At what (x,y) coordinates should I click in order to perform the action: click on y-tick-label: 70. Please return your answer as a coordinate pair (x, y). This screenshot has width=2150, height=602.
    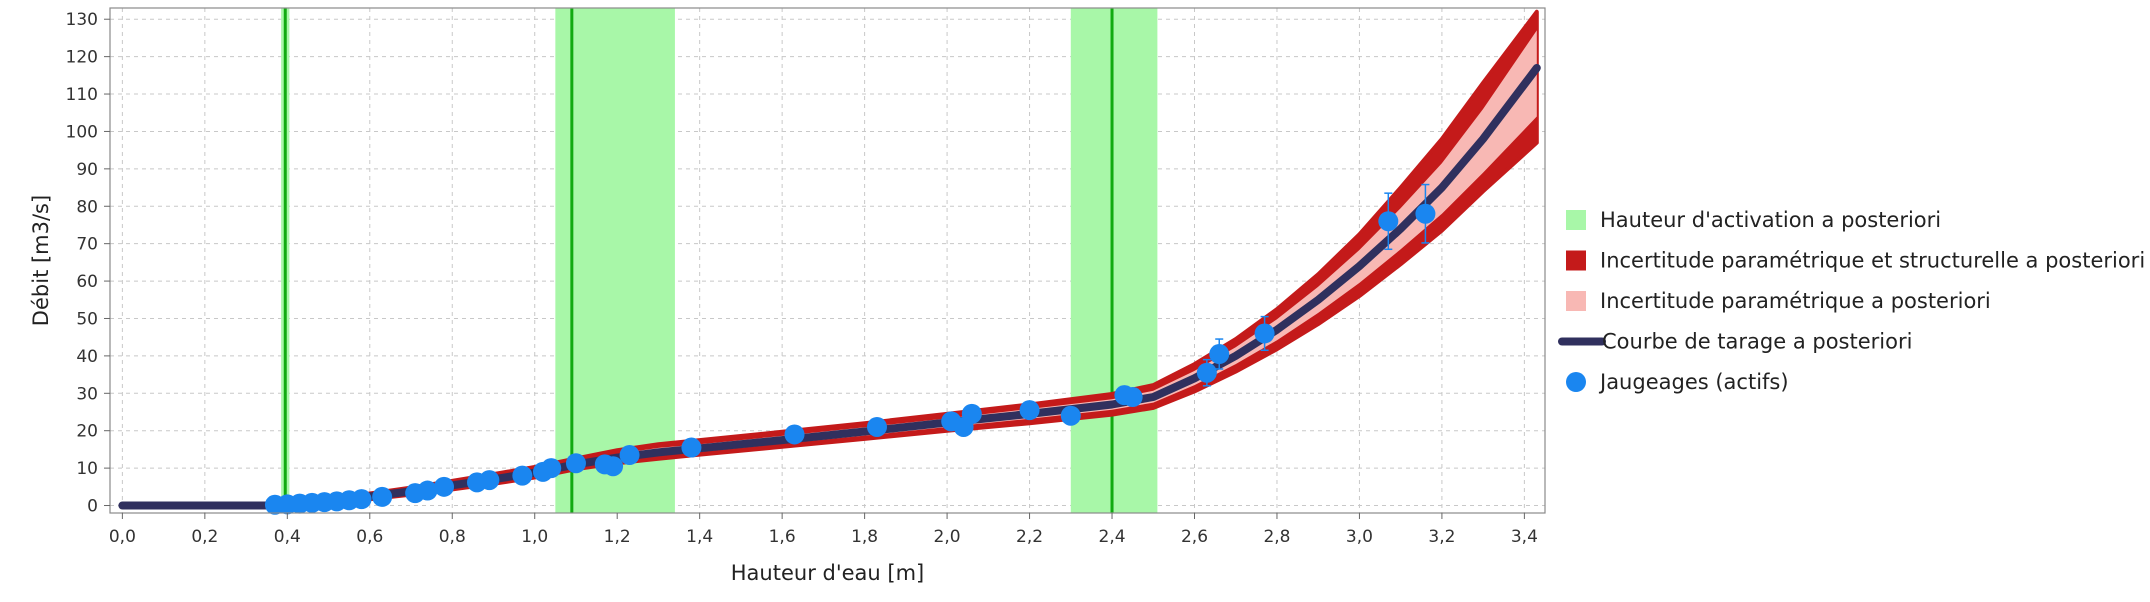
    Looking at the image, I should click on (87, 245).